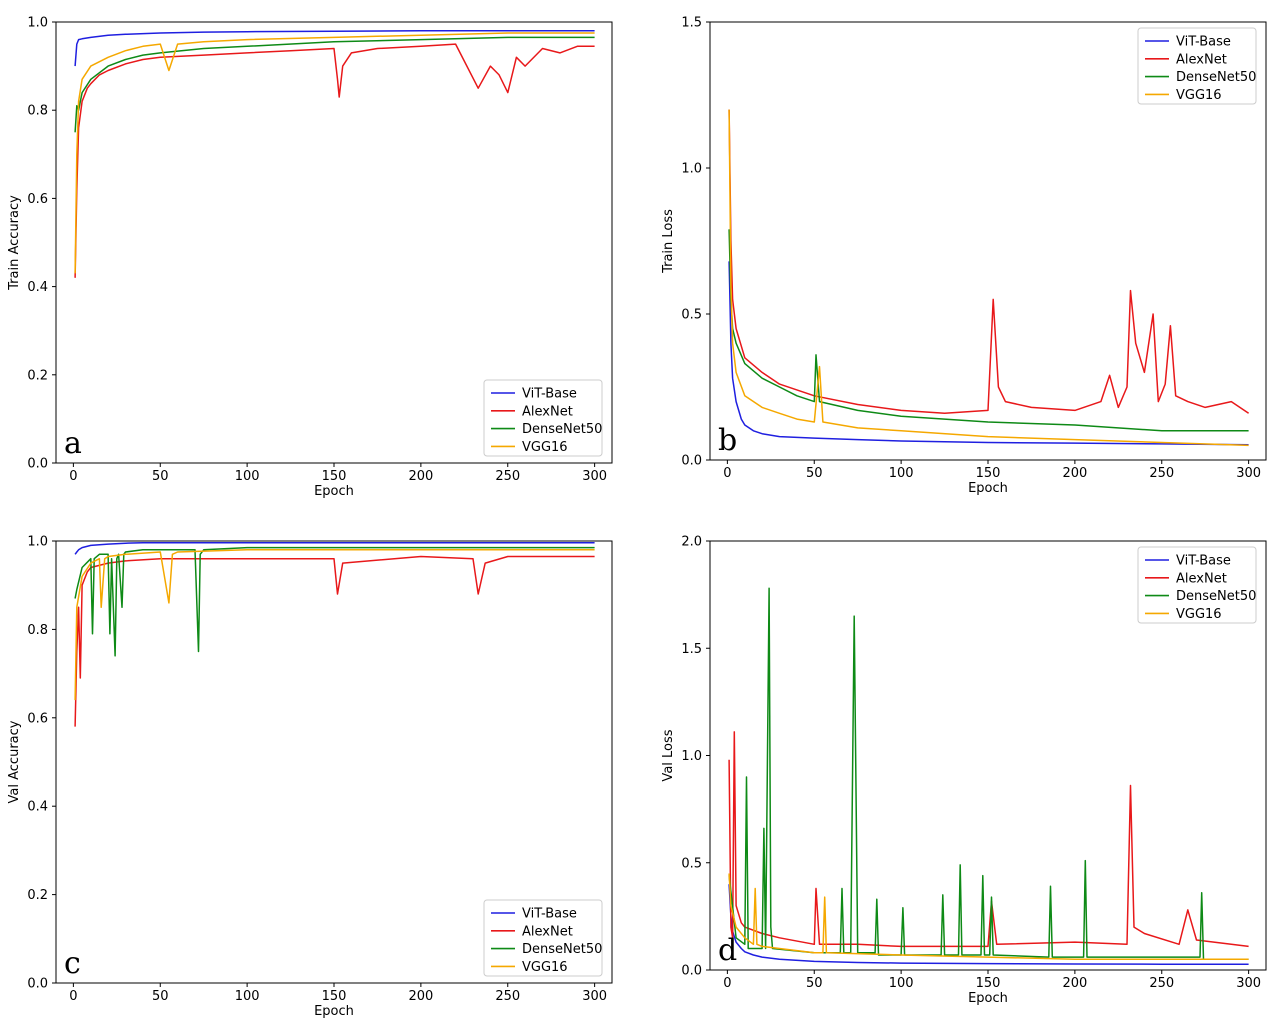  What do you see at coordinates (691, 542) in the screenshot?
I see `y-tick-label: 2.0` at bounding box center [691, 542].